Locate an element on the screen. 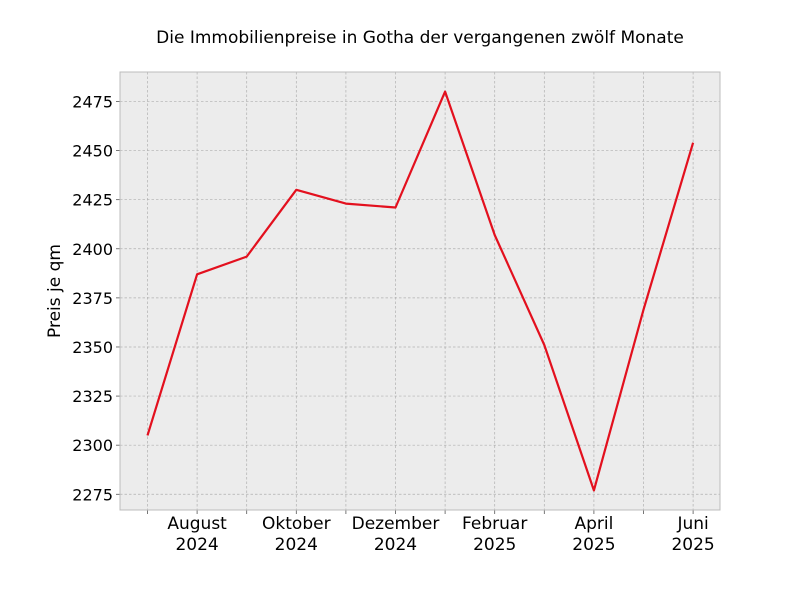  x-tick-label: April is located at coordinates (593, 524).